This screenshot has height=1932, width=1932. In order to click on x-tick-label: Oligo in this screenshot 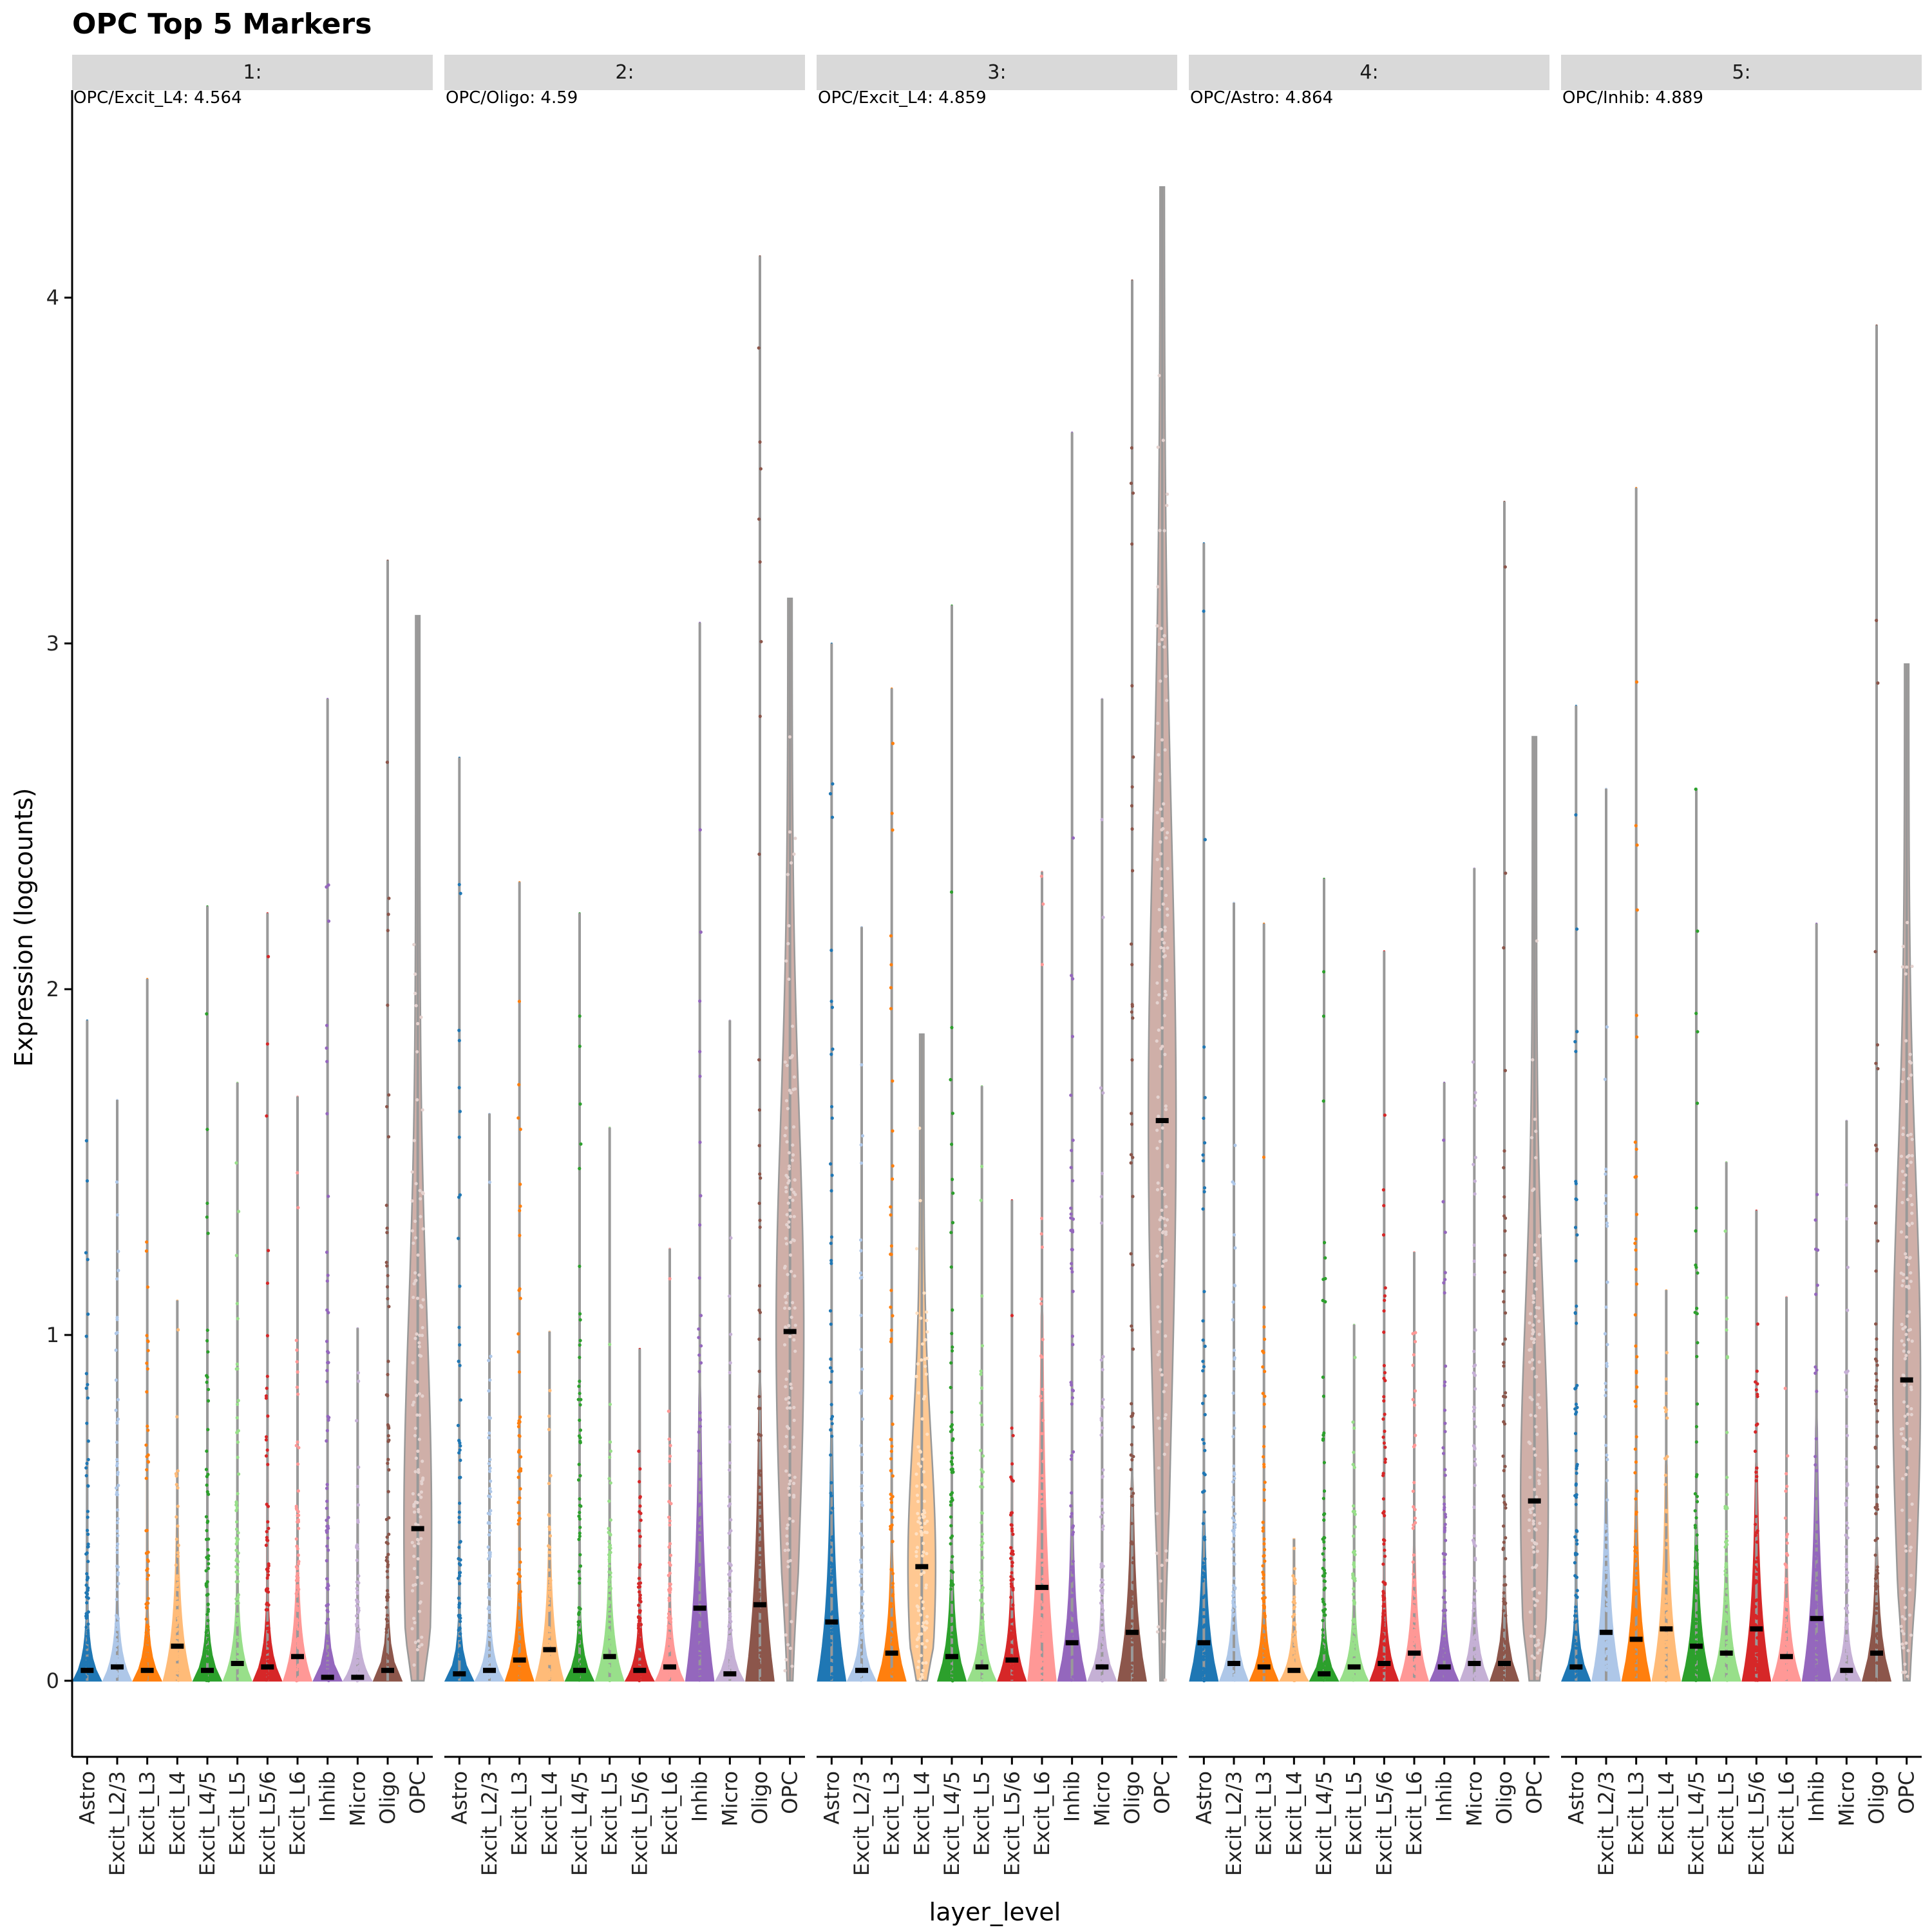, I will do `click(760, 1797)`.